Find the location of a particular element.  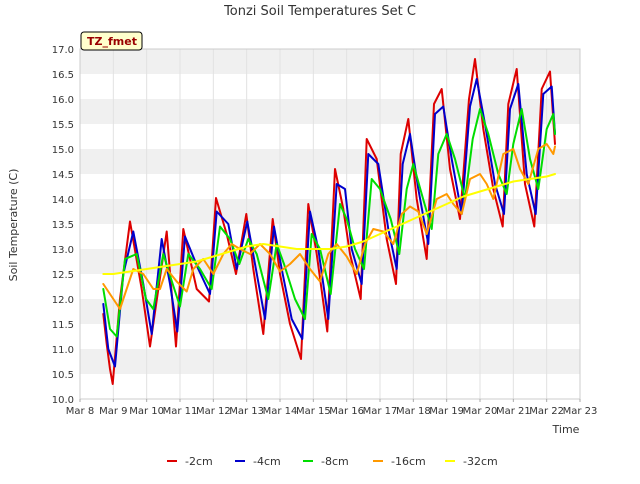

y-tick-label: 14.5 is located at coordinates (63, 175).